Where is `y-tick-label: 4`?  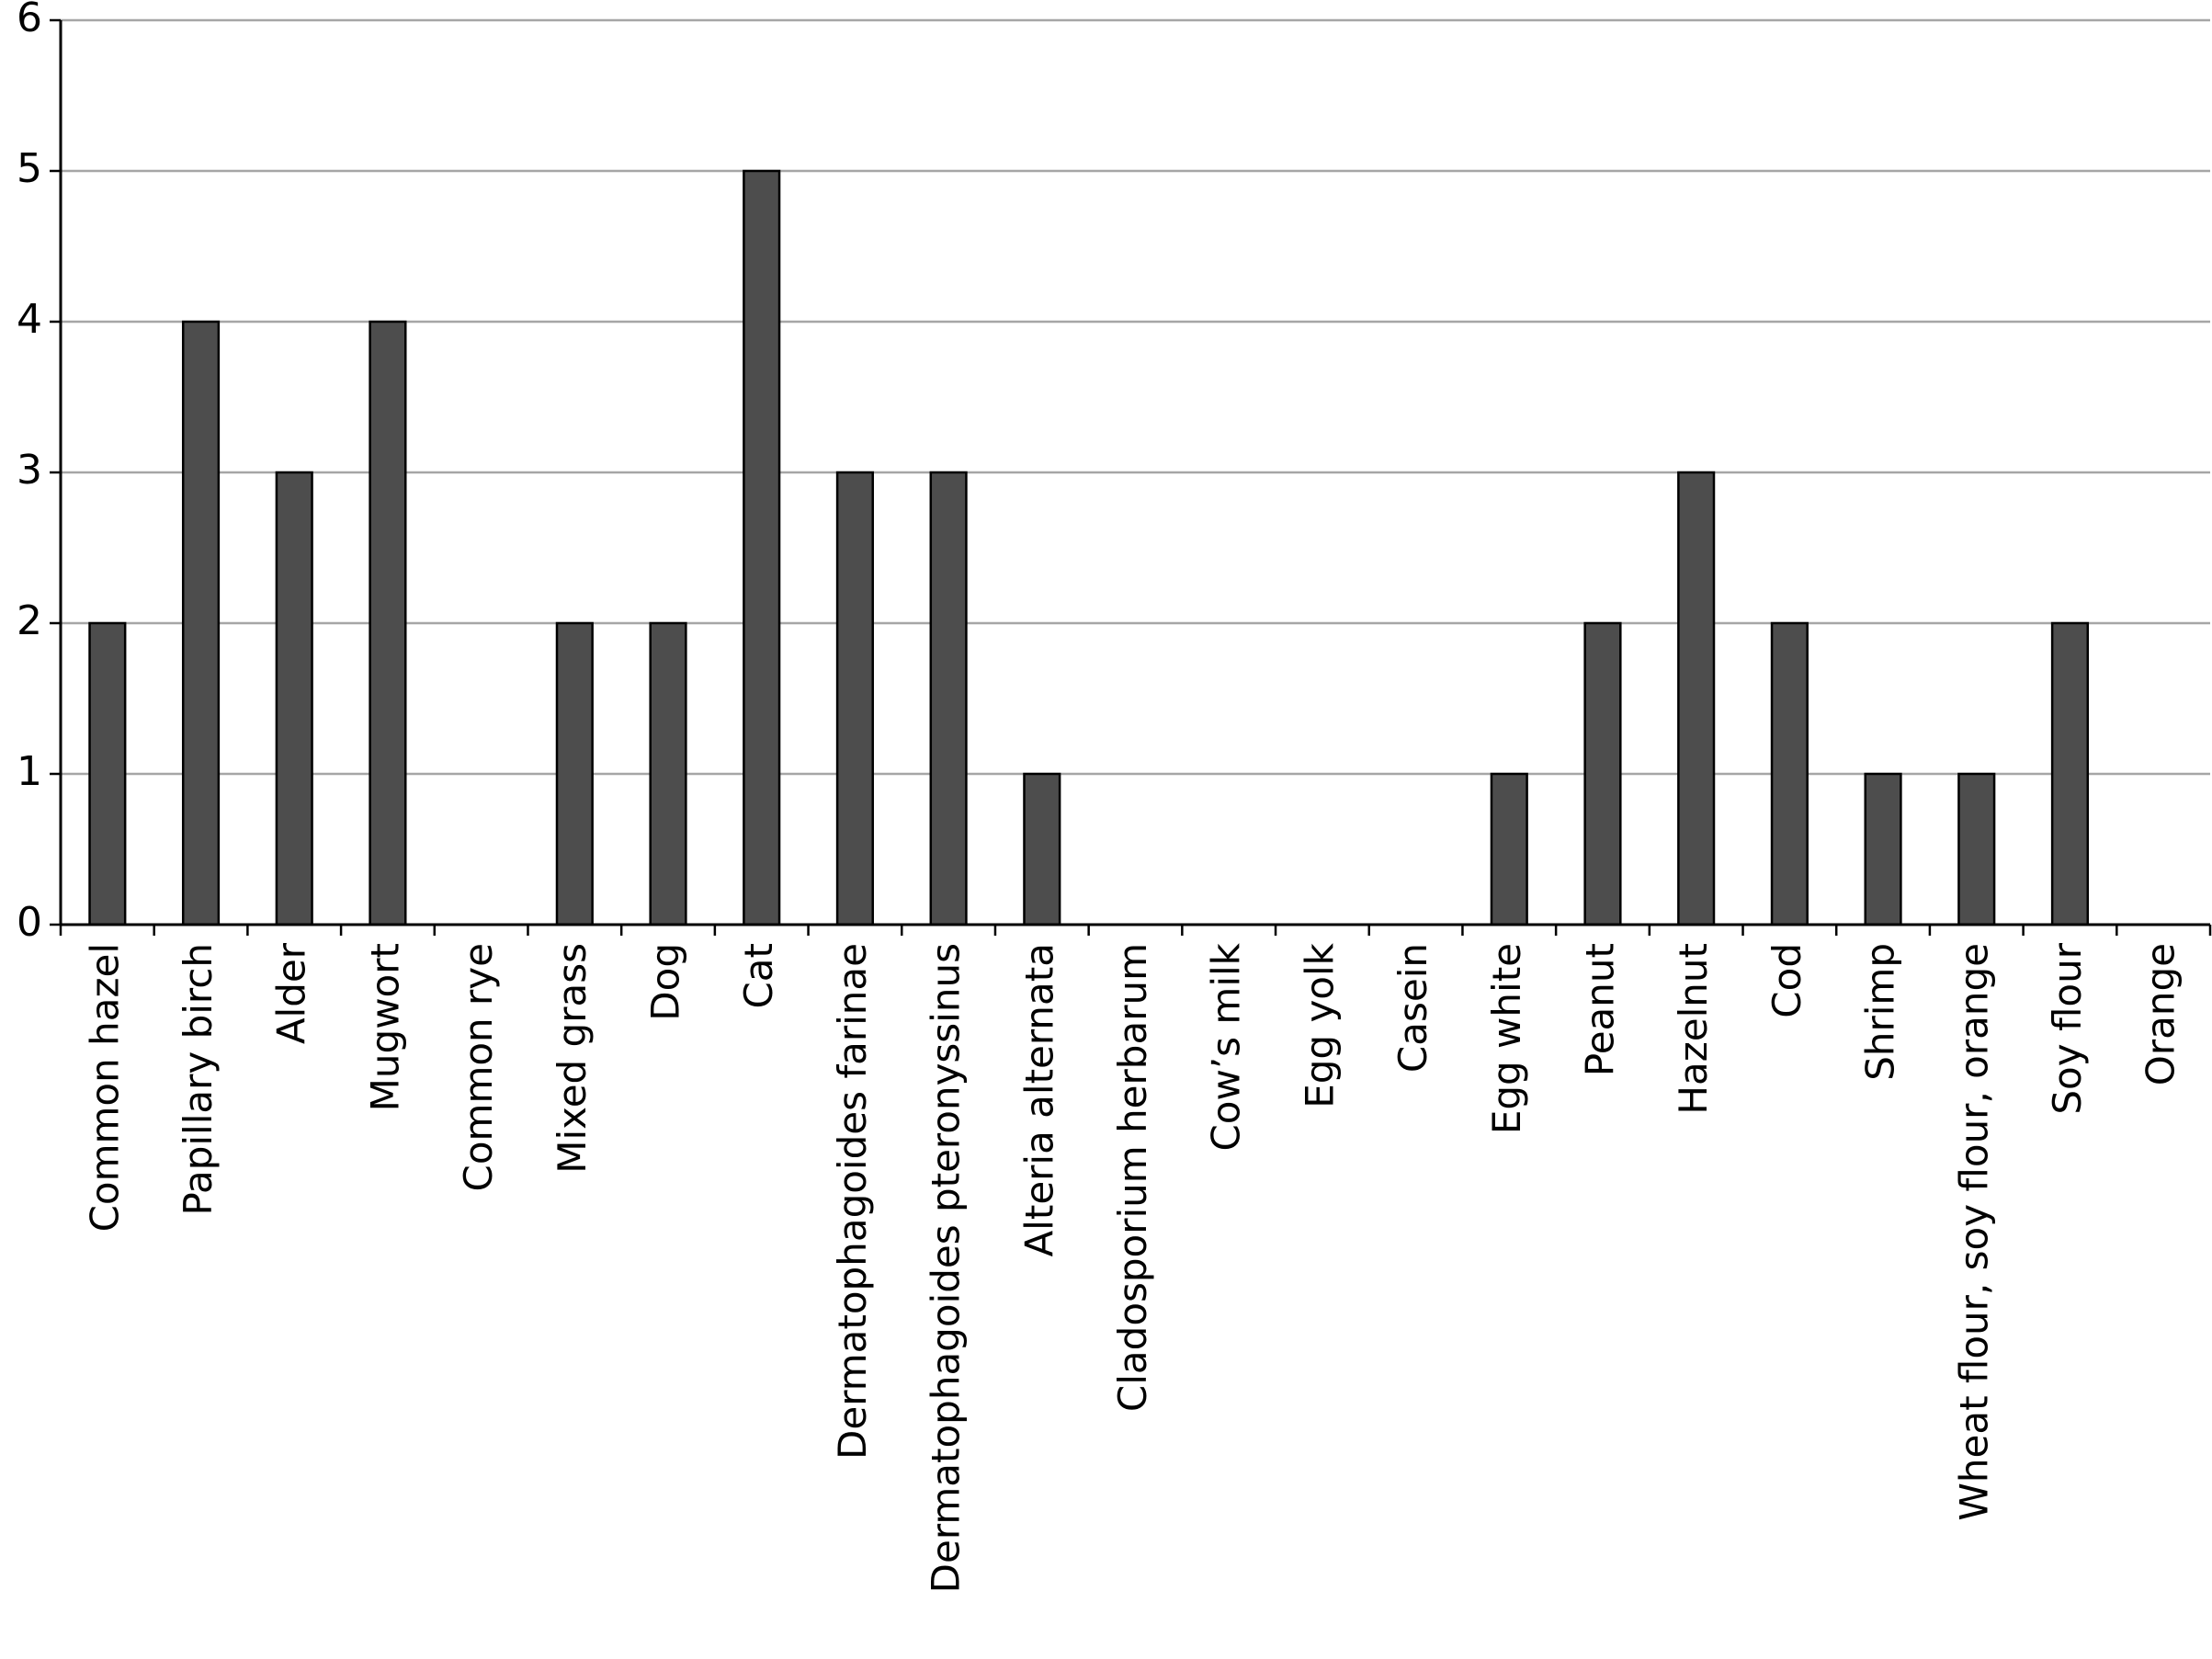 y-tick-label: 4 is located at coordinates (30, 319).